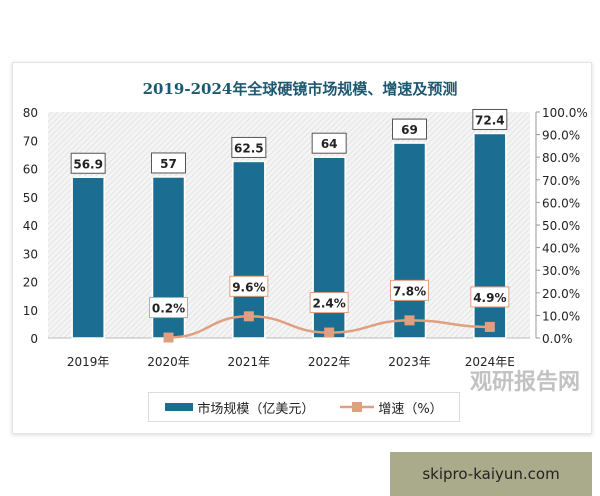 This screenshot has height=496, width=600. Describe the element at coordinates (30, 141) in the screenshot. I see `left-tick-label: 70` at that location.